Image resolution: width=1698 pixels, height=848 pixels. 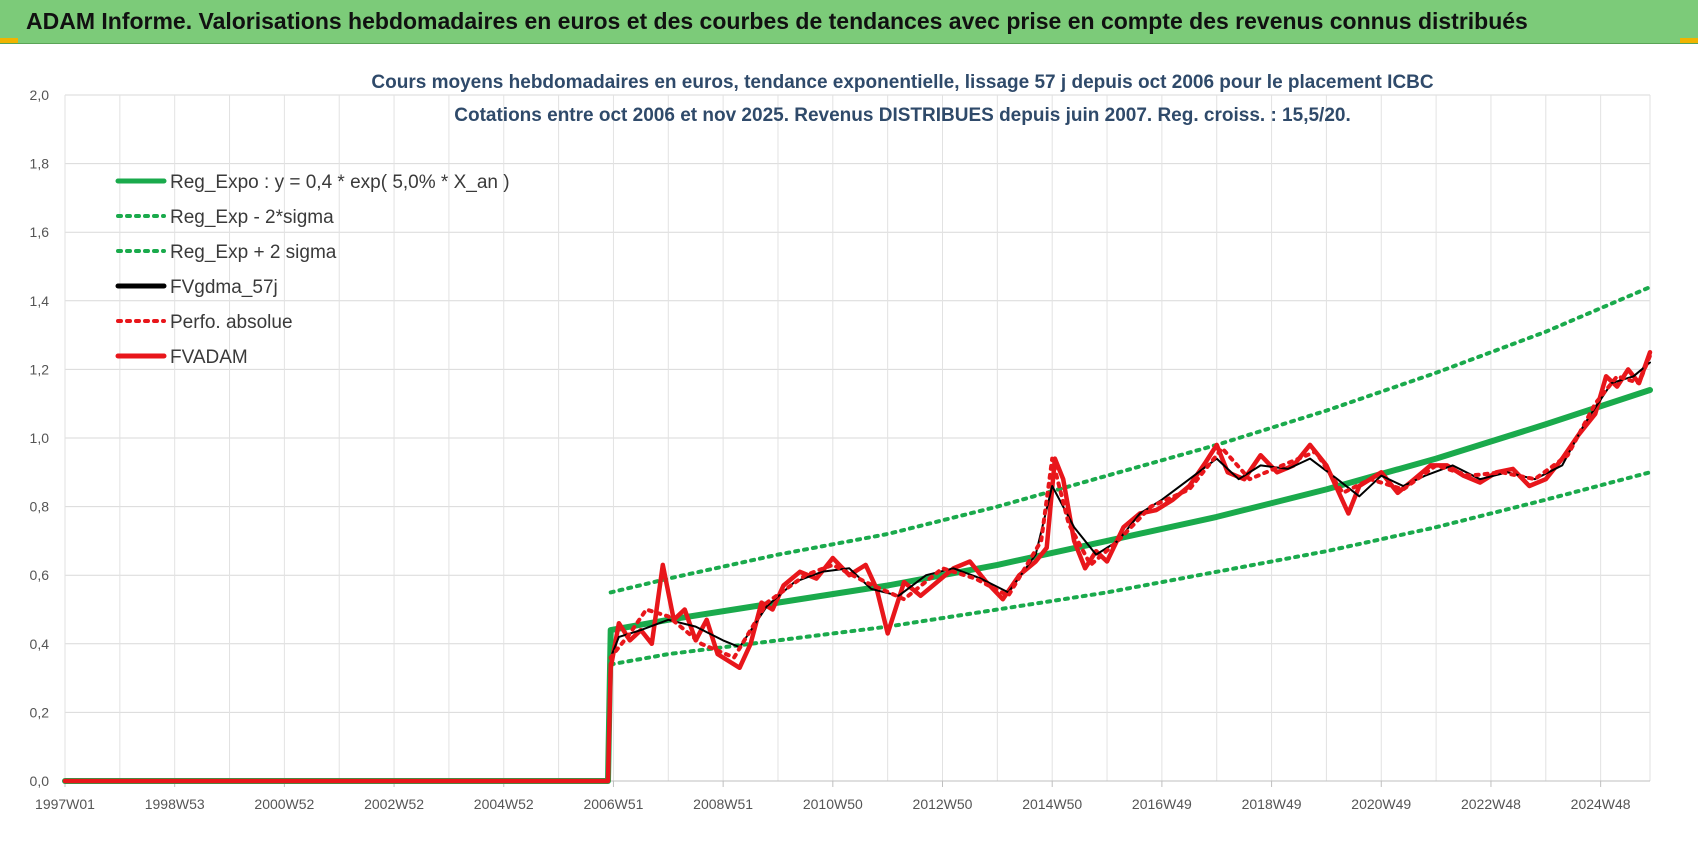 I want to click on x-tick-label: 2002W52, so click(x=394, y=804).